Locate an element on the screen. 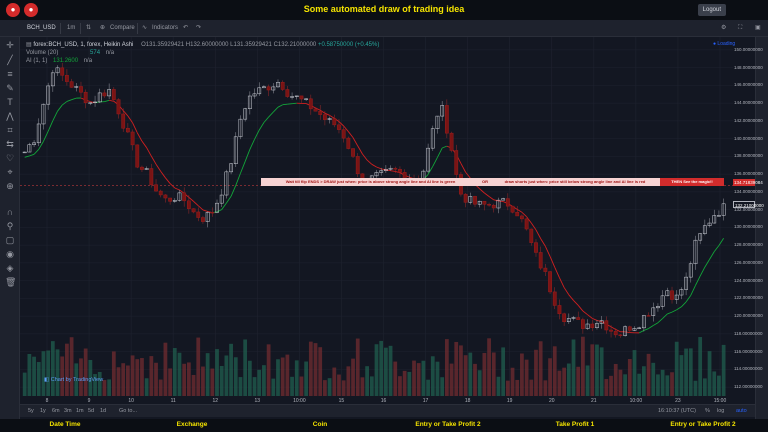 This screenshot has width=768, height=432. horizontal-line-icon: ≡ is located at coordinates (10, 74).